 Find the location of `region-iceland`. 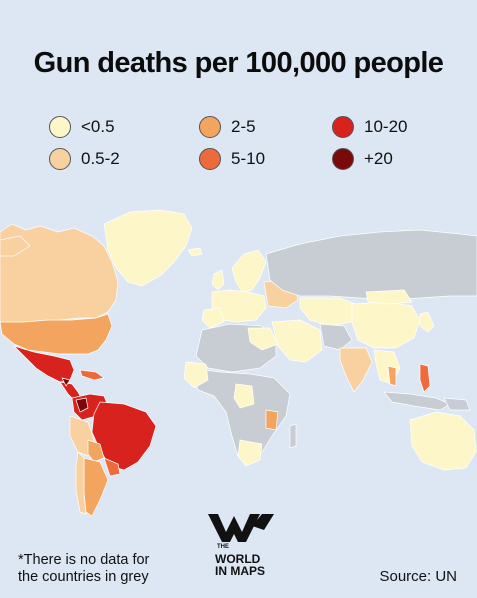

region-iceland is located at coordinates (195, 252).